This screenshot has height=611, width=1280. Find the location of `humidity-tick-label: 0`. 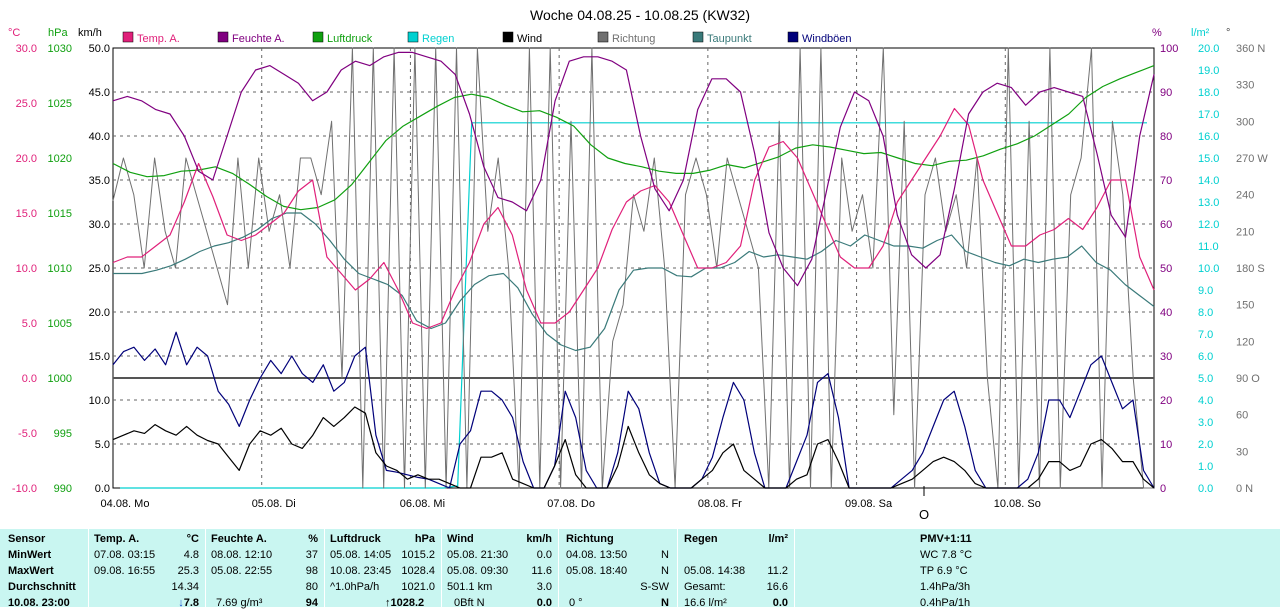

humidity-tick-label: 0 is located at coordinates (1163, 489).